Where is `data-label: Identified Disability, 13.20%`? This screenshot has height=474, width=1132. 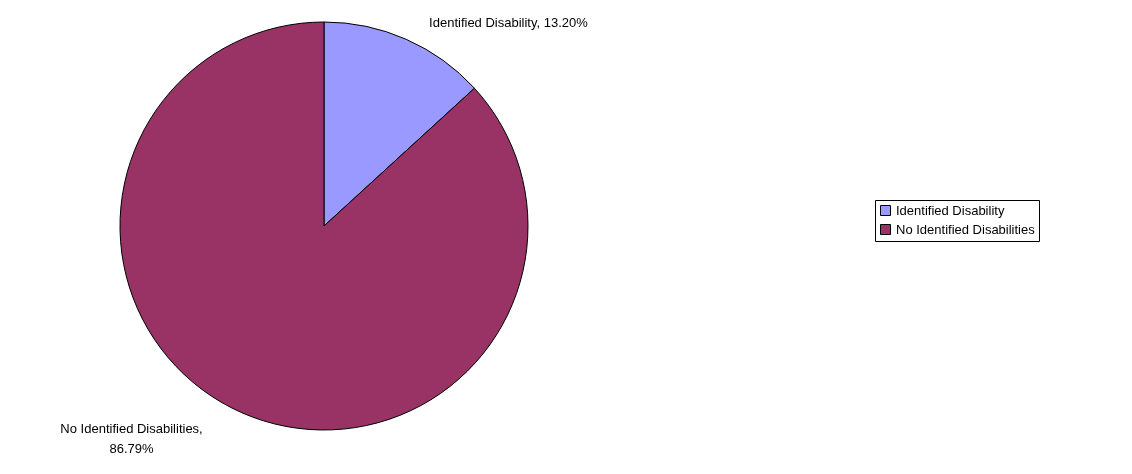 data-label: Identified Disability, 13.20% is located at coordinates (509, 22).